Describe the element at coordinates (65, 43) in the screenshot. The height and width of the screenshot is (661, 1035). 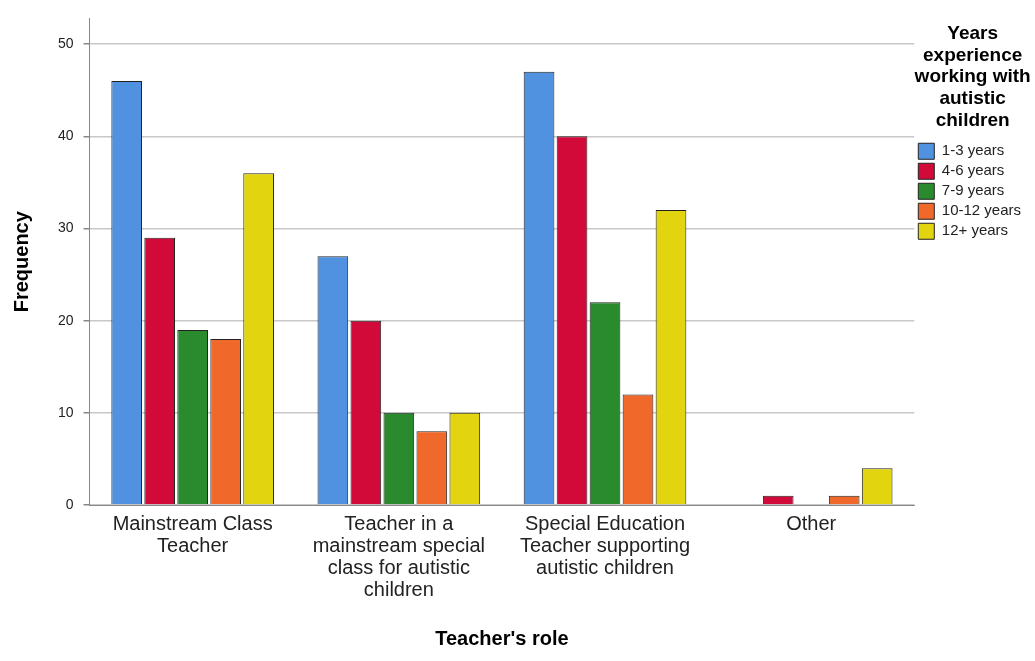
I see `y-tick-label: 50` at that location.